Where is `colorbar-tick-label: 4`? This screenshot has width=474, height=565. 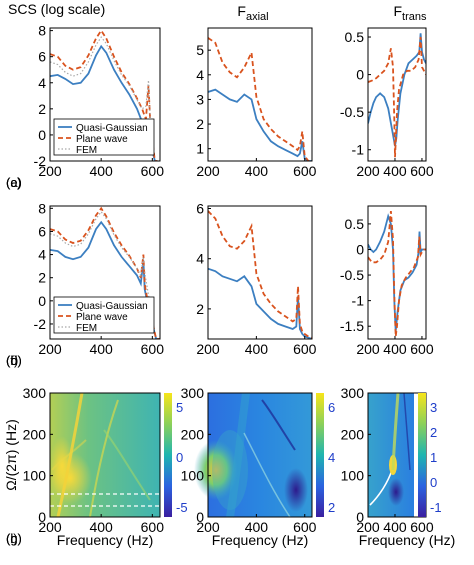 colorbar-tick-label: 4 is located at coordinates (331, 457).